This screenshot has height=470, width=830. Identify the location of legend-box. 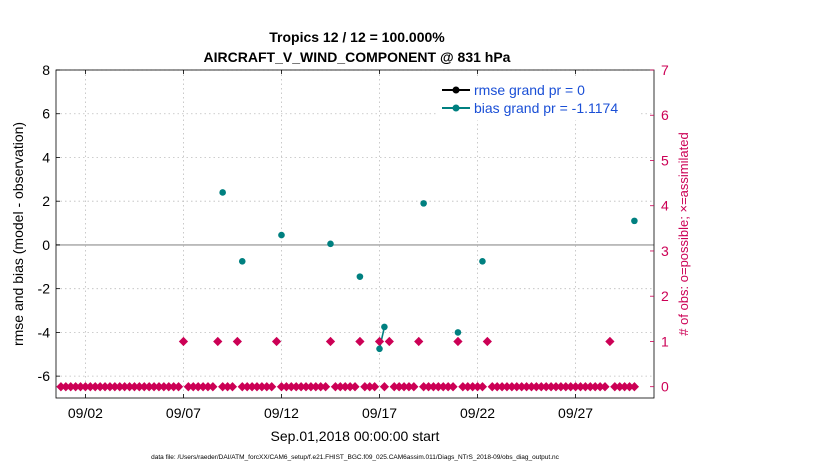
(538, 99).